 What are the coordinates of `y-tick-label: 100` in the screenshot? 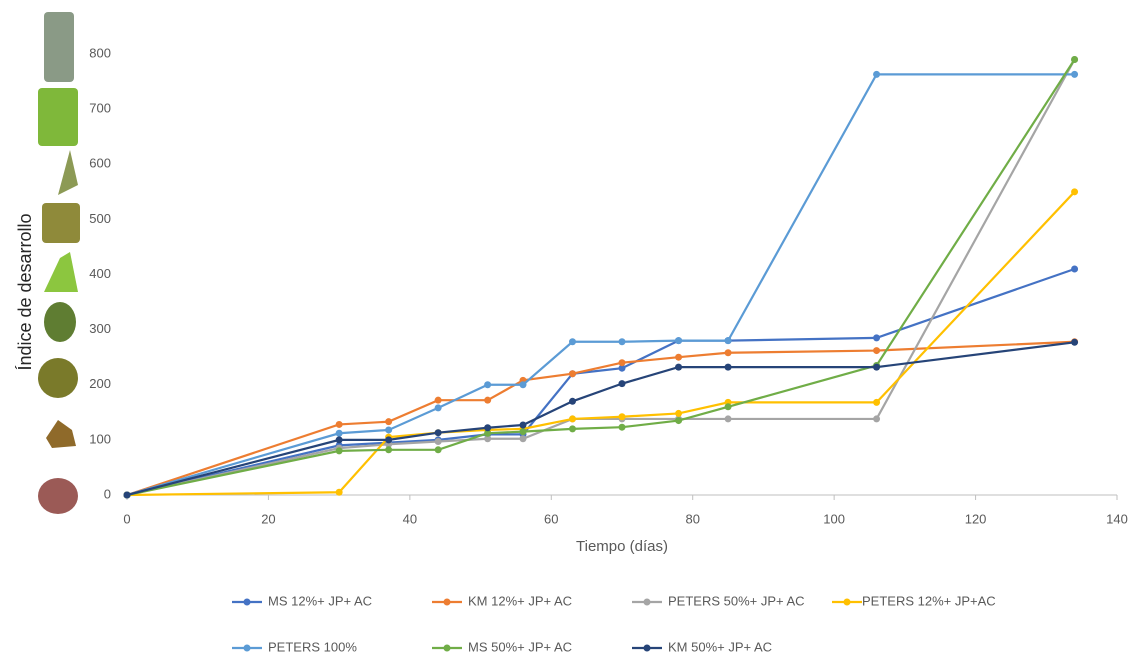 It's located at (100, 438).